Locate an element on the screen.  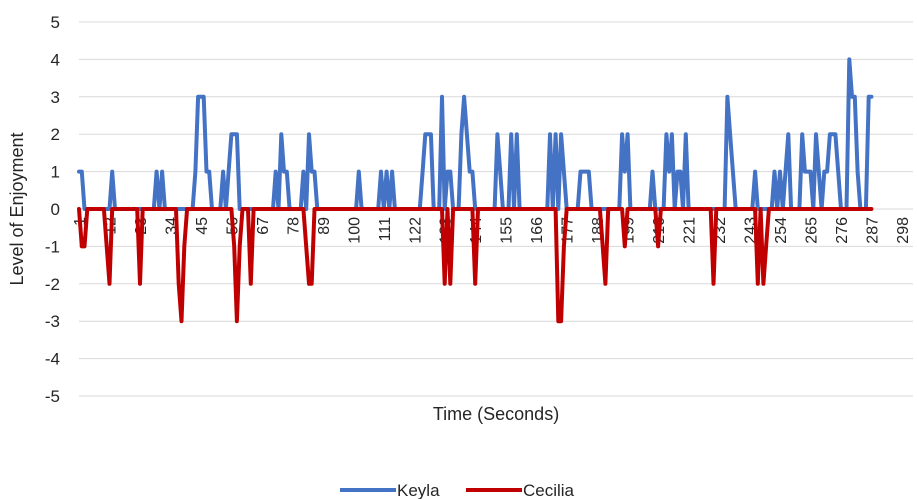
x-tick-label: 221 is located at coordinates (690, 230).